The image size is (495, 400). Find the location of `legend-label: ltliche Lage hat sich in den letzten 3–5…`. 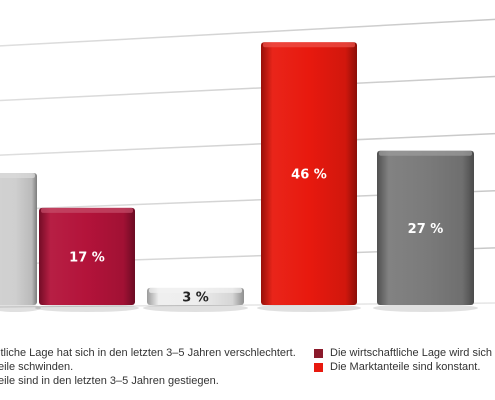

legend-label: ltliche Lage hat sich in den letzten 3–5… is located at coordinates (148, 353).